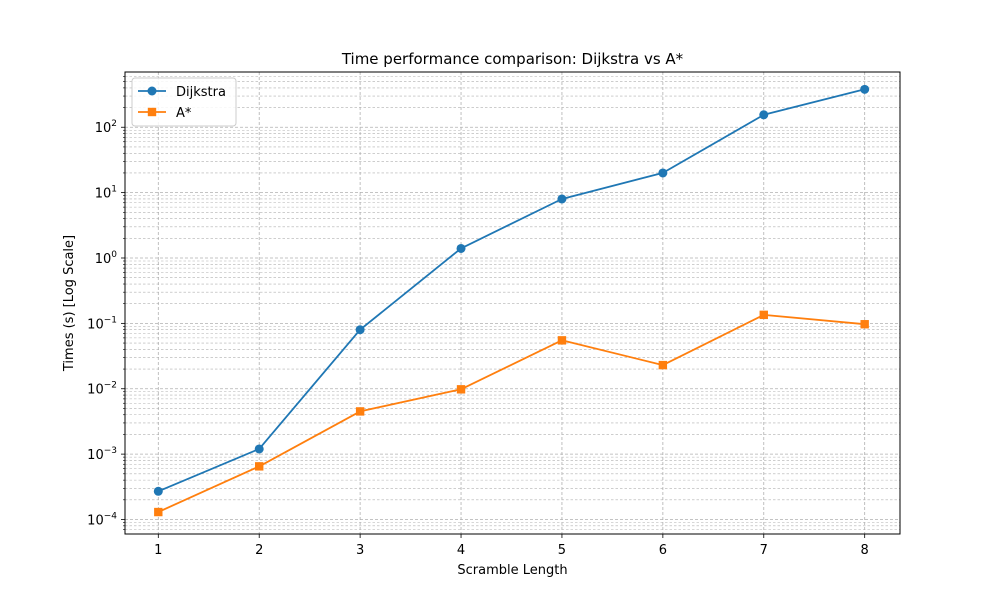 The image size is (1000, 604). Describe the element at coordinates (259, 550) in the screenshot. I see `x-tick-label: 2` at that location.